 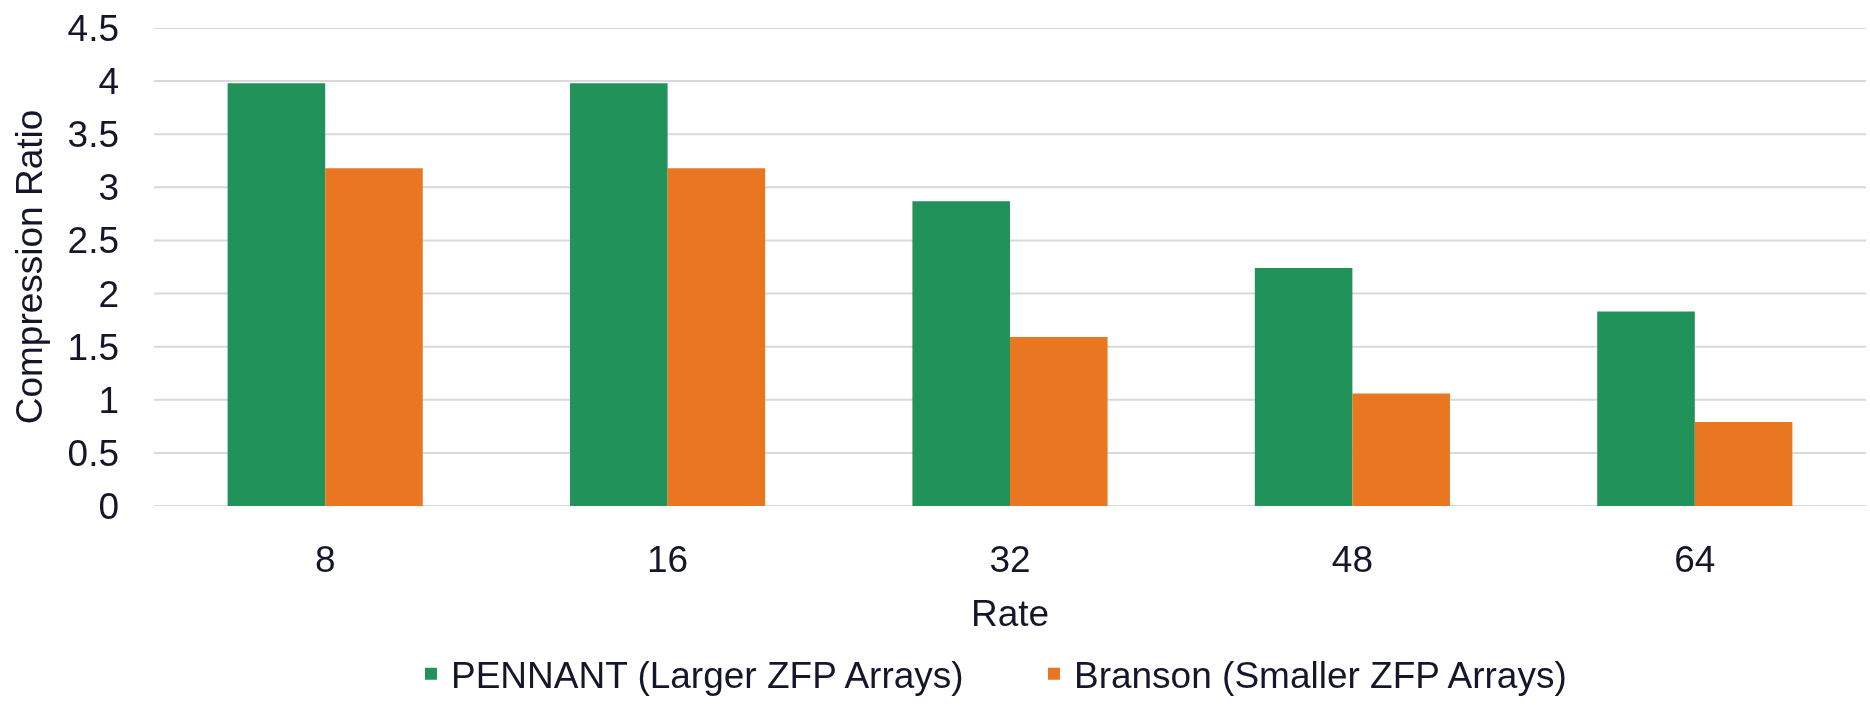 I want to click on y-tick-label: 4, so click(x=108, y=82).